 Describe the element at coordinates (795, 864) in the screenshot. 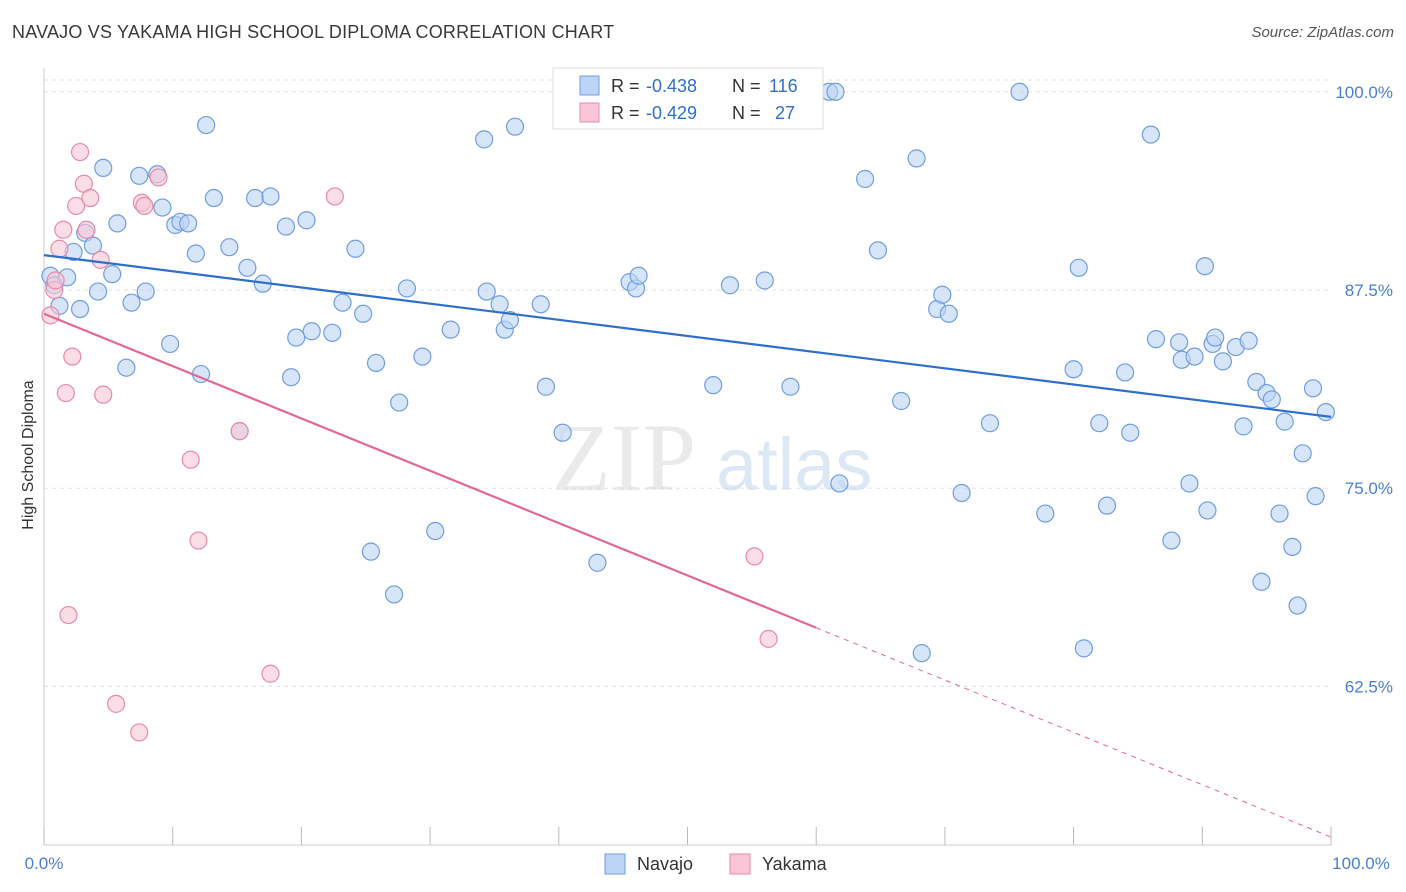

I see `legend-bottom-yakama-label: Yakama` at that location.